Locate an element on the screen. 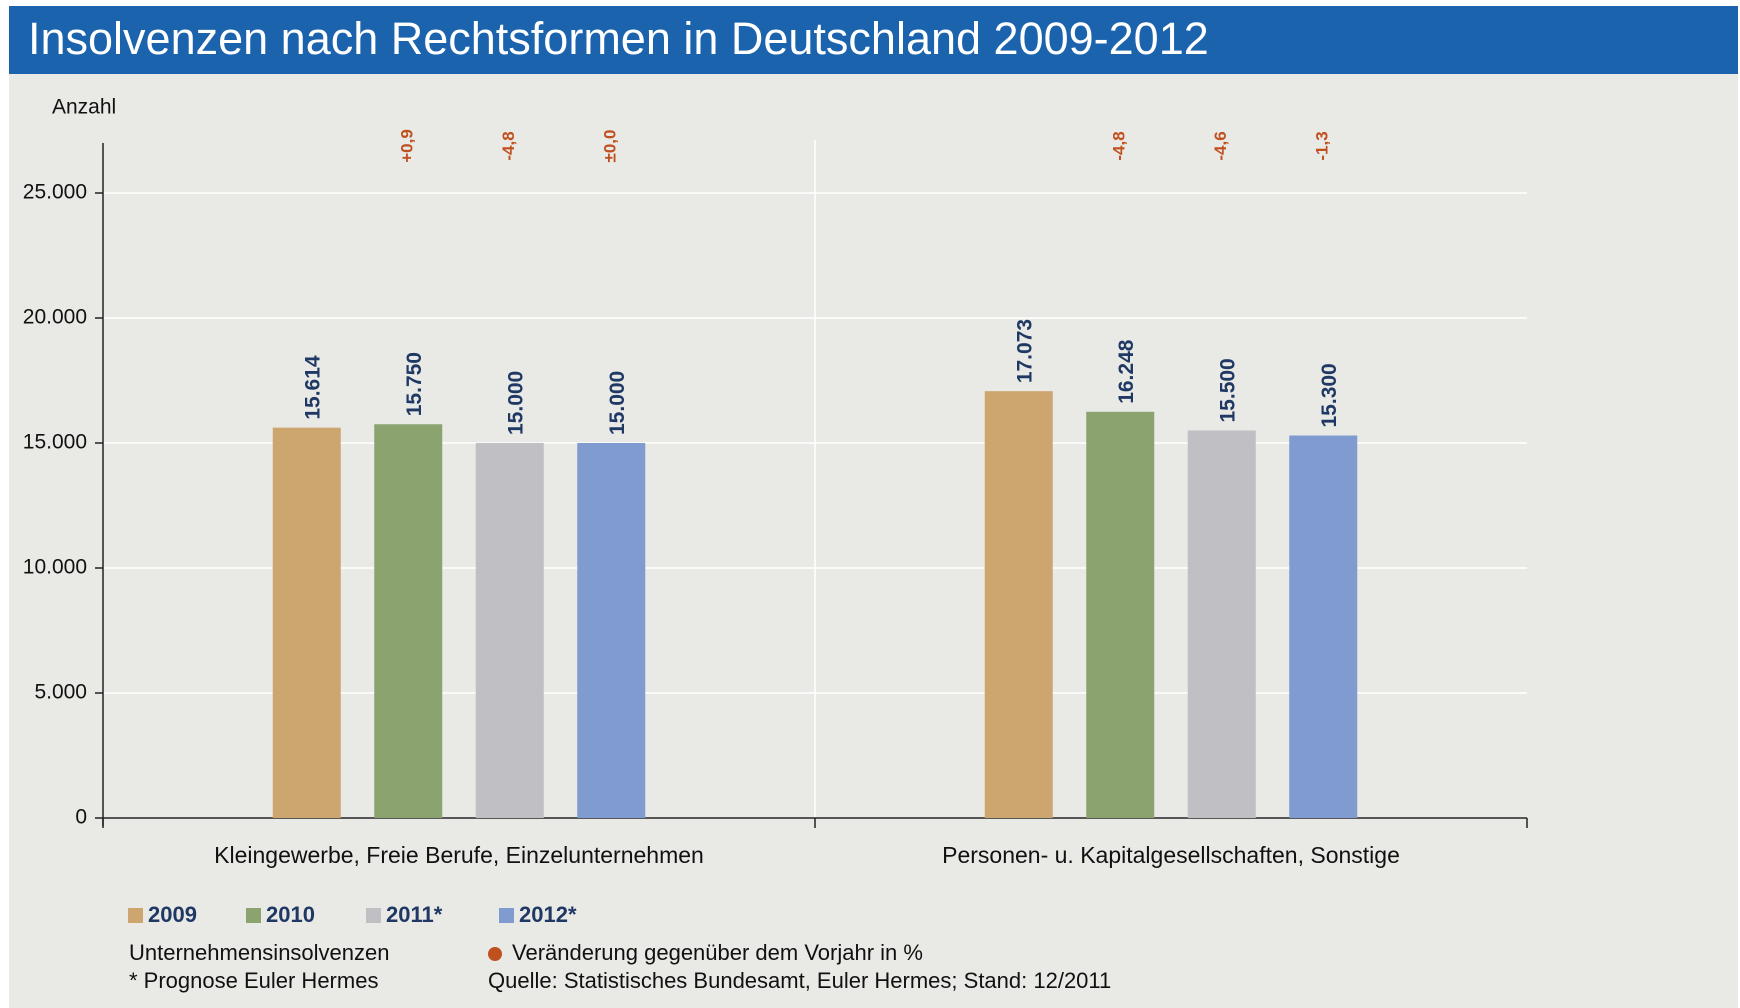 This screenshot has width=1740, height=1008. change-label: -1,3 is located at coordinates (1322, 145).